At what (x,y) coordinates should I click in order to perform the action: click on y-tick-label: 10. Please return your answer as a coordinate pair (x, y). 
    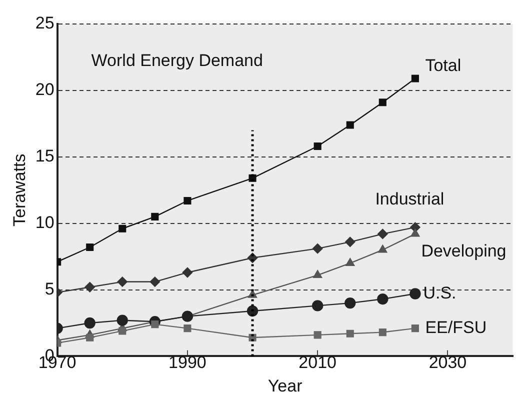
    Looking at the image, I should click on (44, 222).